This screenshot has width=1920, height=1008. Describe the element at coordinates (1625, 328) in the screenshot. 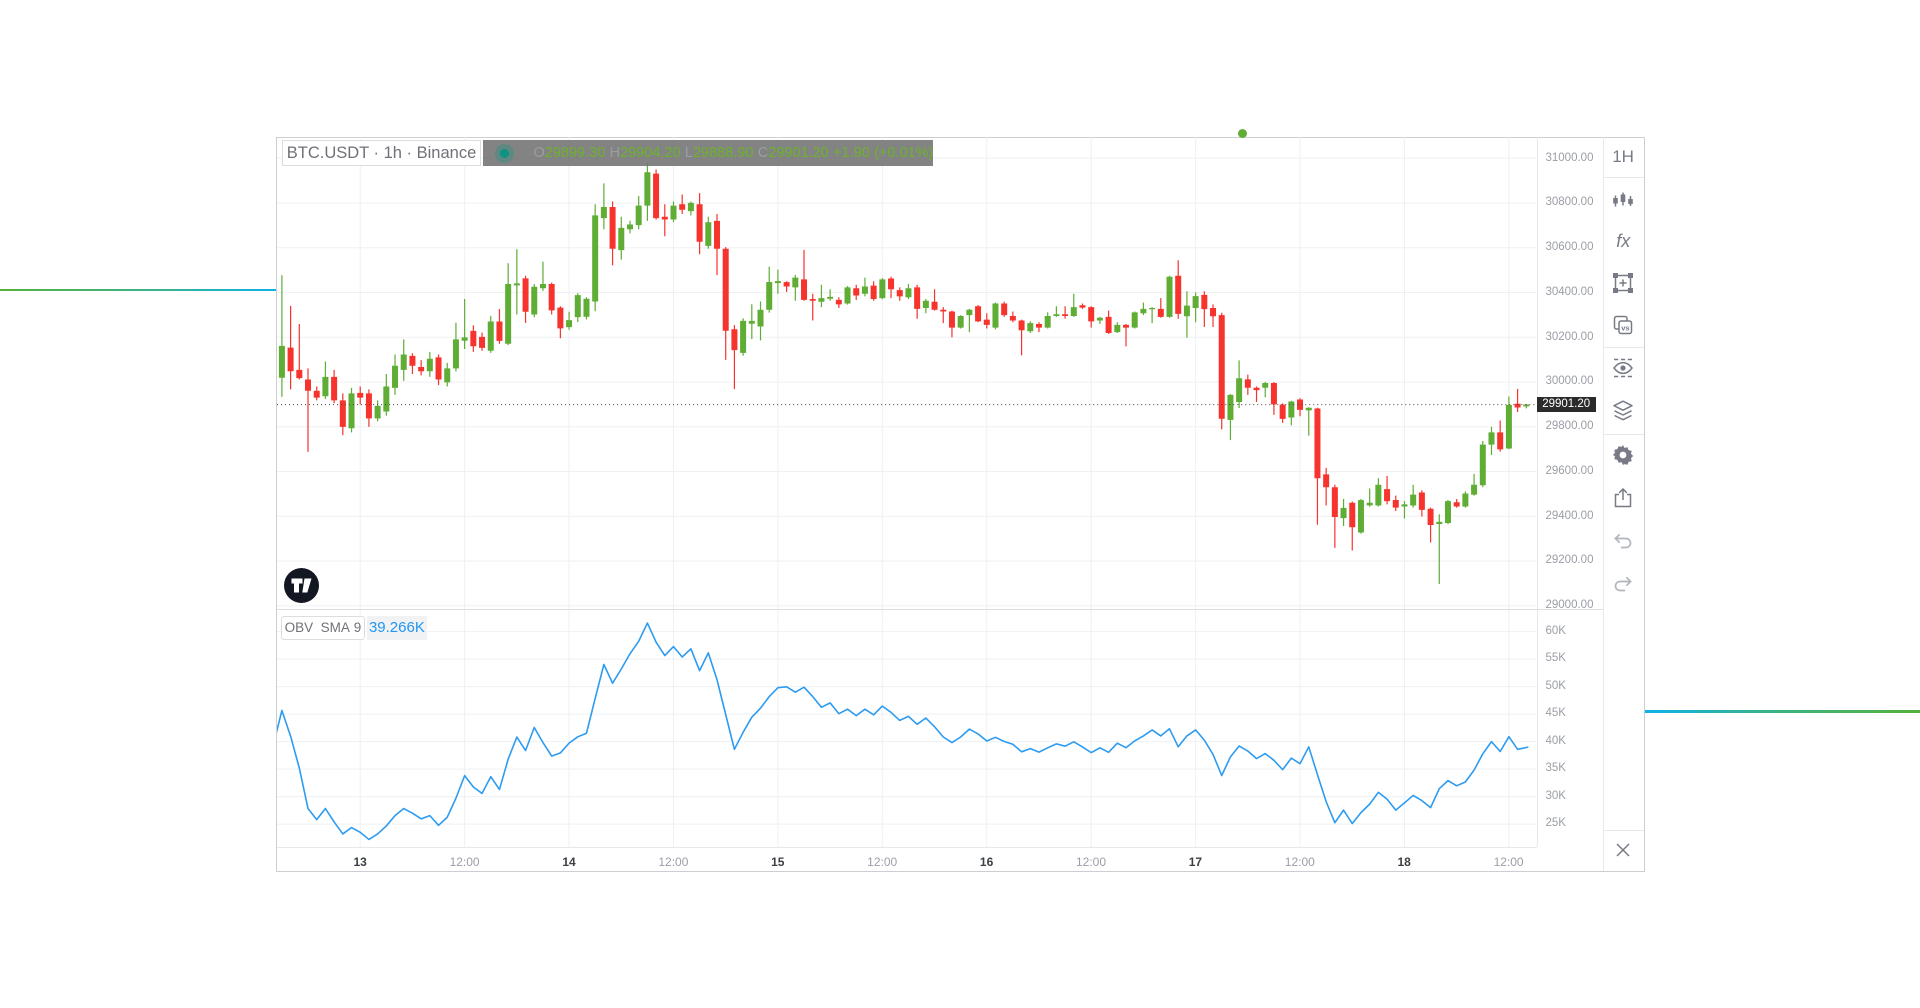

I see `svg-text: vs` at that location.